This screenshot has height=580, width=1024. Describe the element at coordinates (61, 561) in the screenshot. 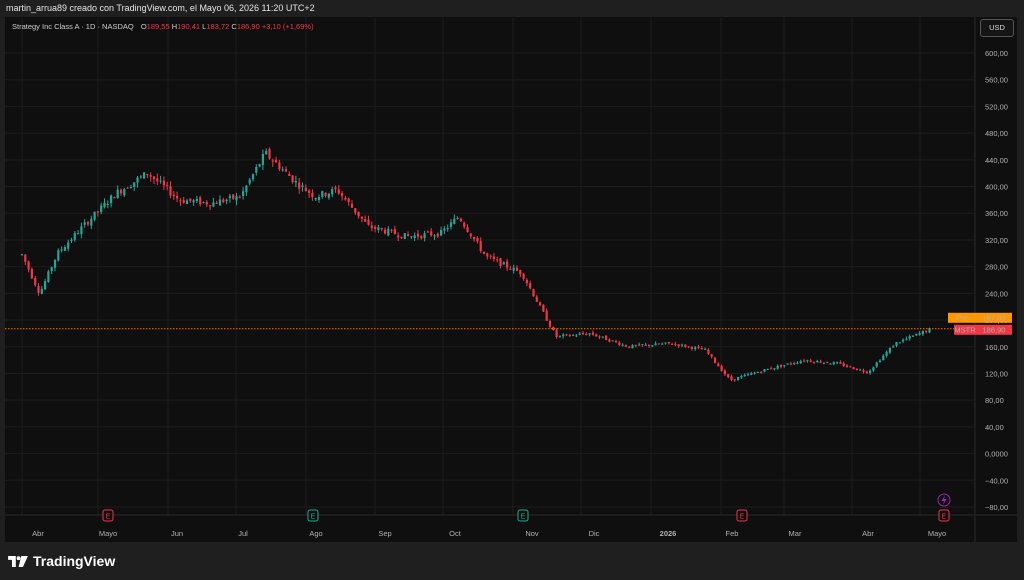

I see `brand-logo: TradingView` at that location.